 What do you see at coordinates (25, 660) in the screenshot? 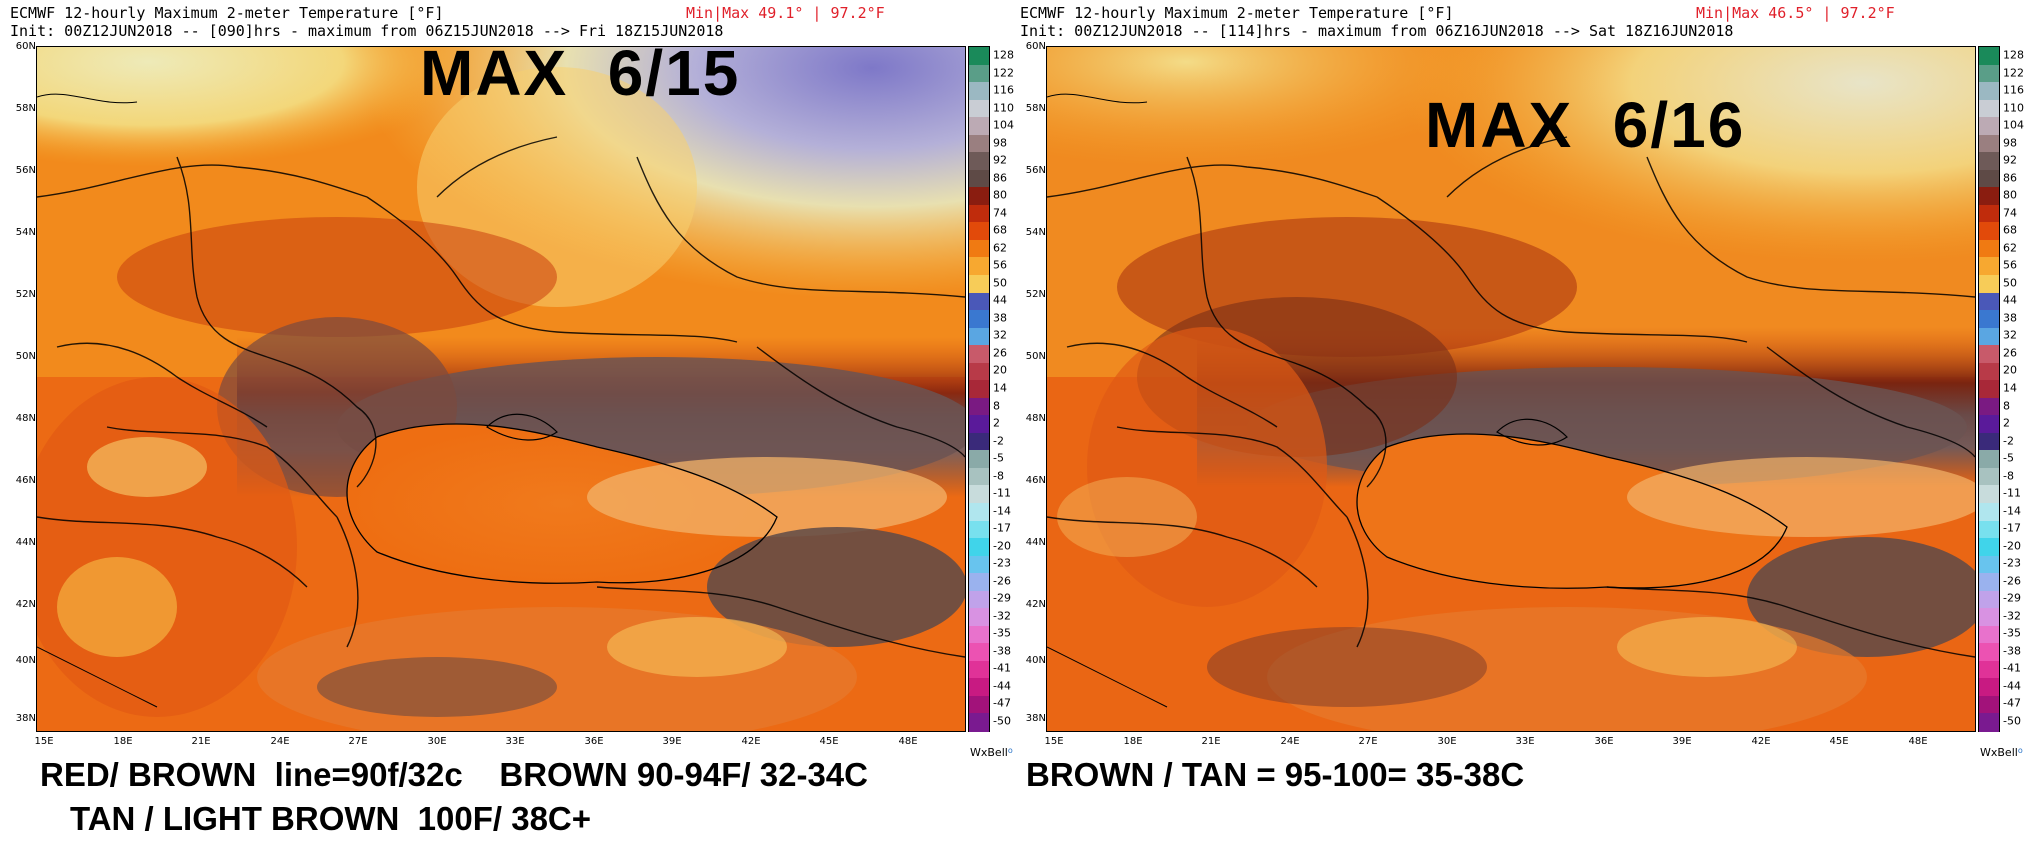
I see `lat-label: 40N` at bounding box center [25, 660].